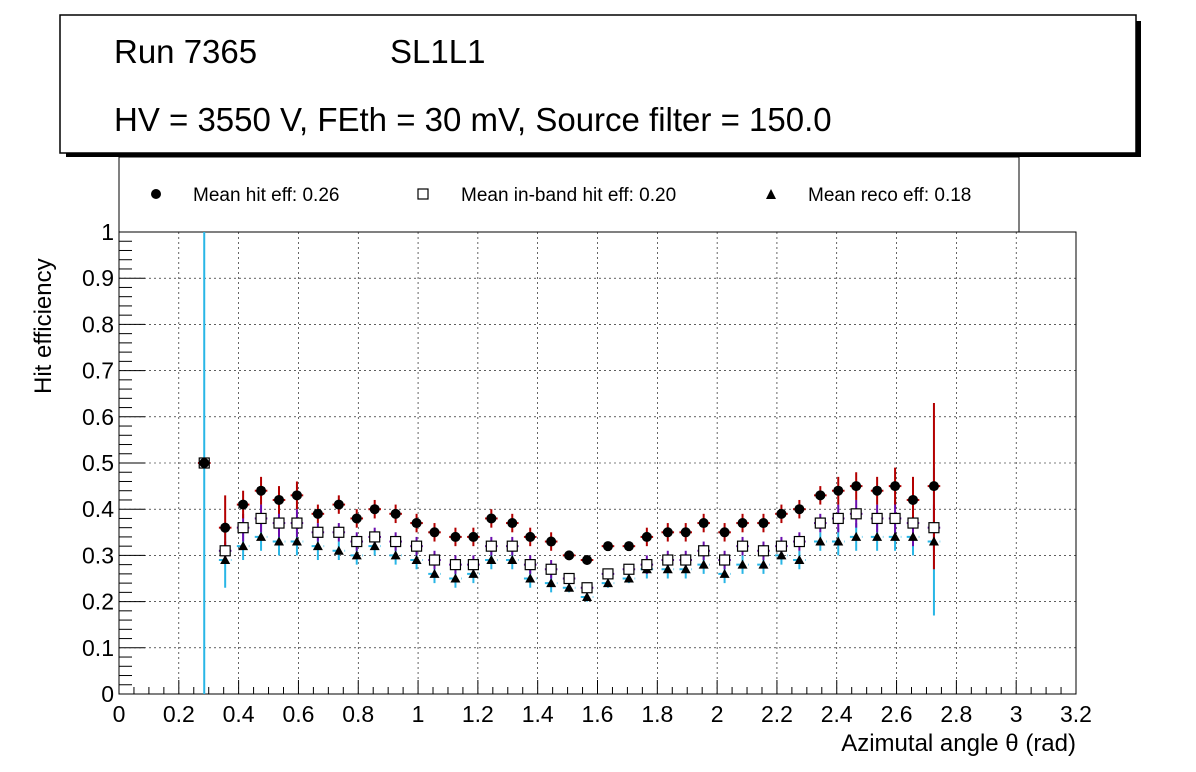 The height and width of the screenshot is (772, 1196). I want to click on y-tick-label: 0.3, so click(98, 555).